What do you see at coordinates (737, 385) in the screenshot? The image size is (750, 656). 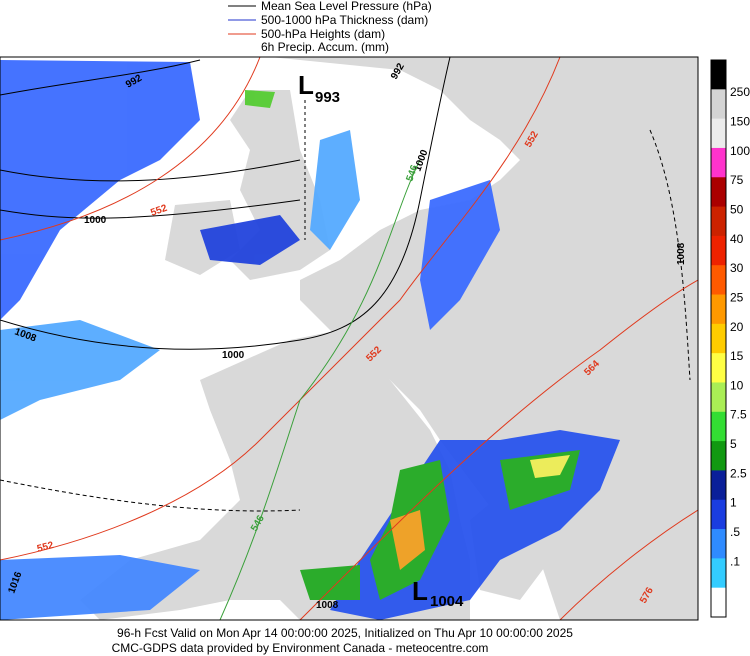 I see `scale-label: 10` at bounding box center [737, 385].